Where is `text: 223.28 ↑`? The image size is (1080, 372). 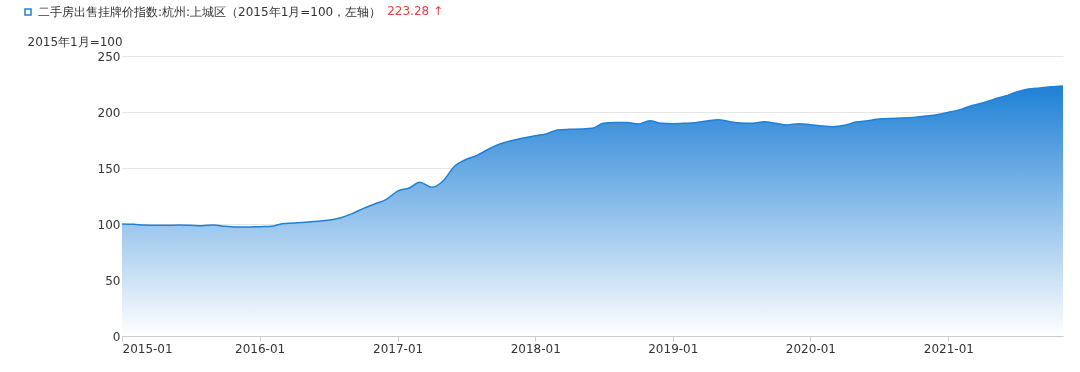
text: 223.28 ↑ is located at coordinates (415, 11).